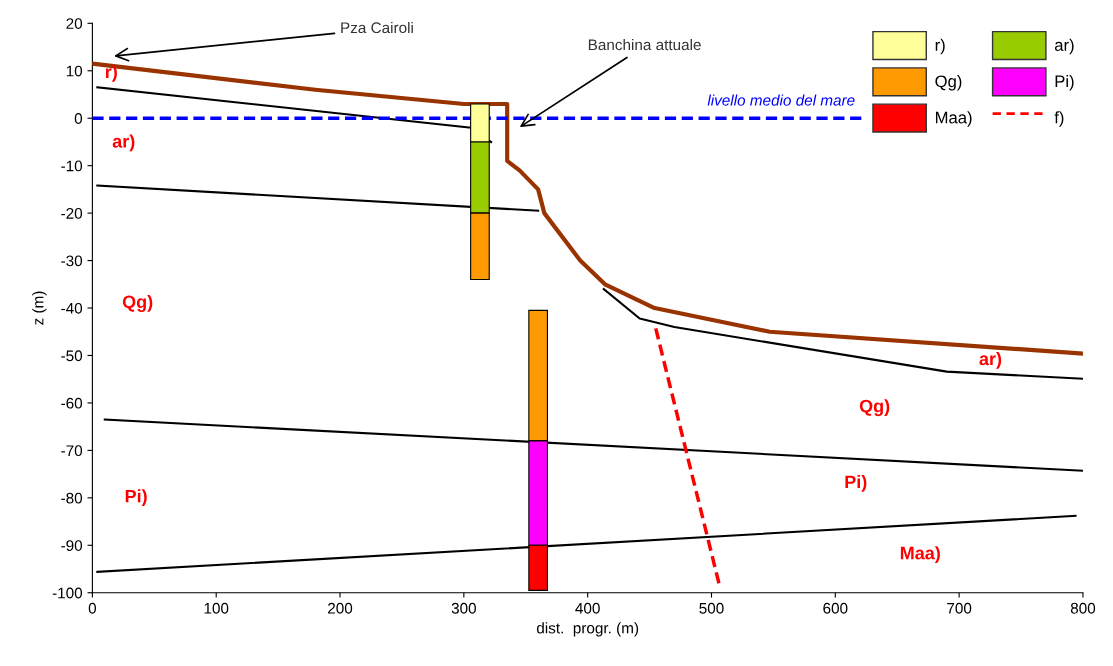 The image size is (1113, 666). I want to click on x-tick-label: 0, so click(92, 608).